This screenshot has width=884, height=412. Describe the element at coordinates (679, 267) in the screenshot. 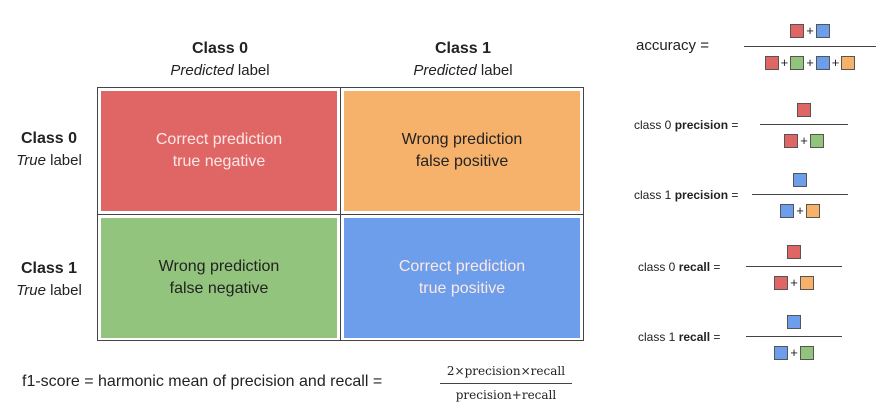

I see `formula-label: class 0 recall =` at that location.